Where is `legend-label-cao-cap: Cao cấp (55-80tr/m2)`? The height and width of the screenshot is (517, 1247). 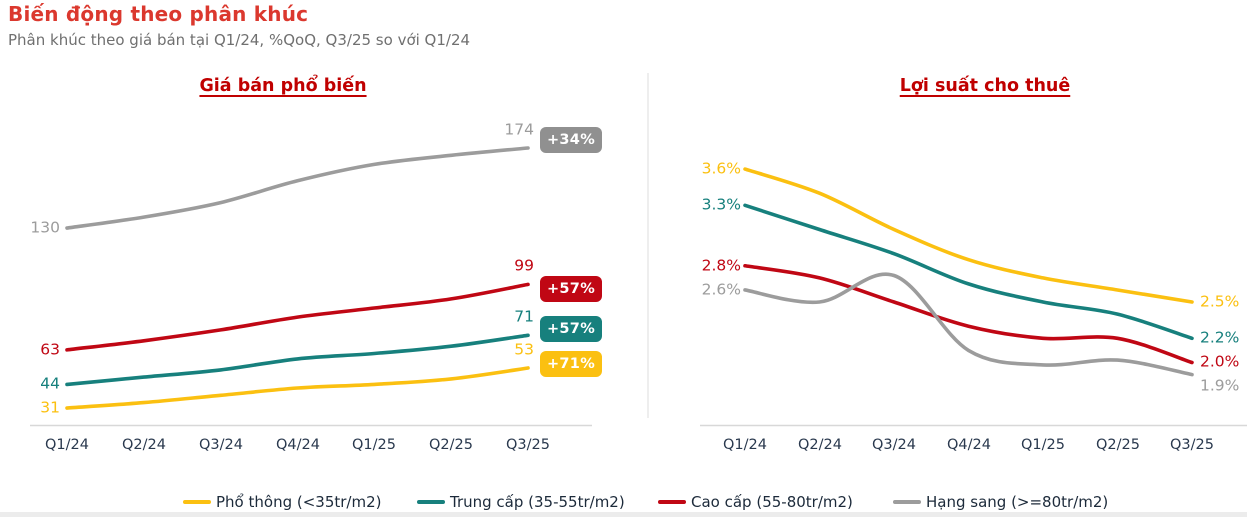 legend-label-cao-cap: Cao cấp (55-80tr/m2) is located at coordinates (772, 502).